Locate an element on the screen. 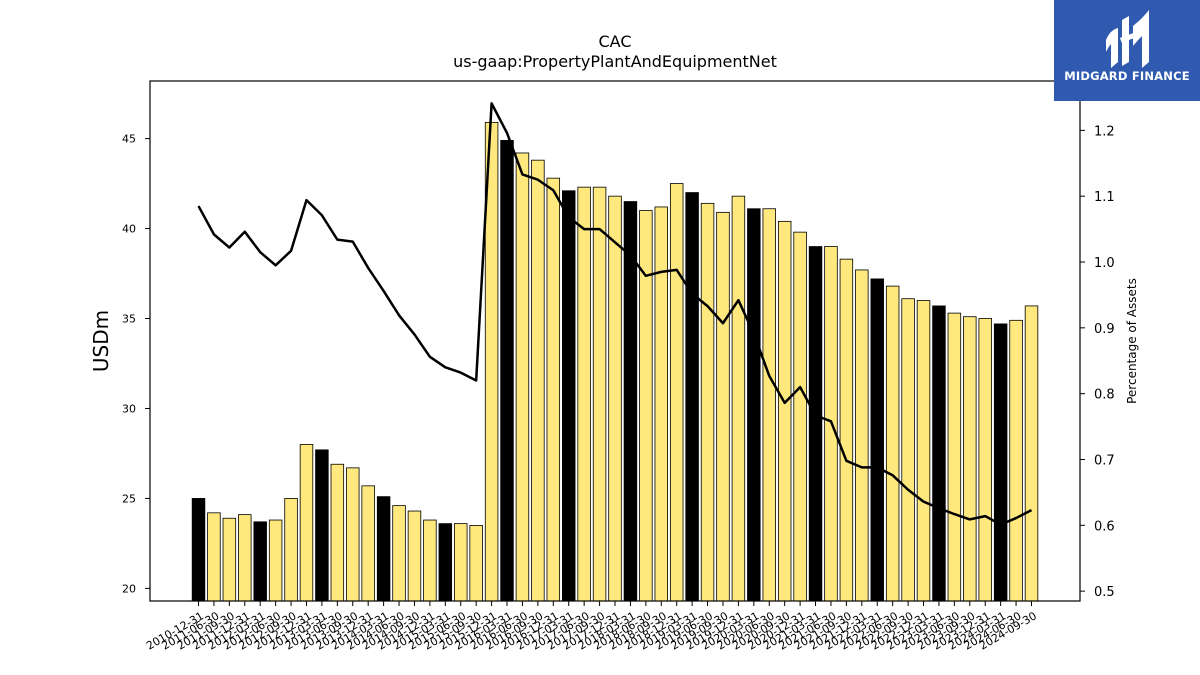 This screenshot has height=675, width=1200. y-tick-label: 40 is located at coordinates (129, 229).